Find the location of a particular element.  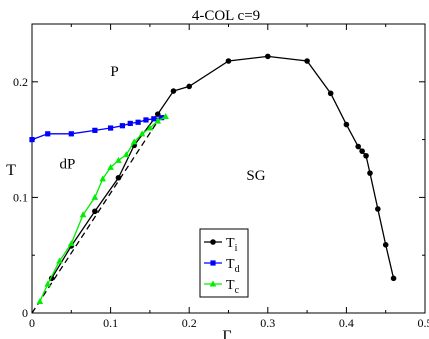

x-tick-label: 0.4 is located at coordinates (346, 323).